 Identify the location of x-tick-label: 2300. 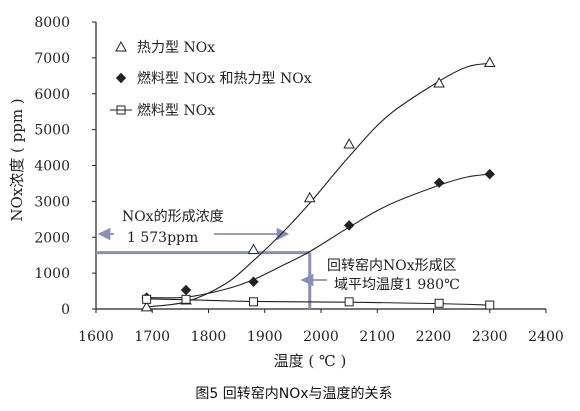
(490, 337).